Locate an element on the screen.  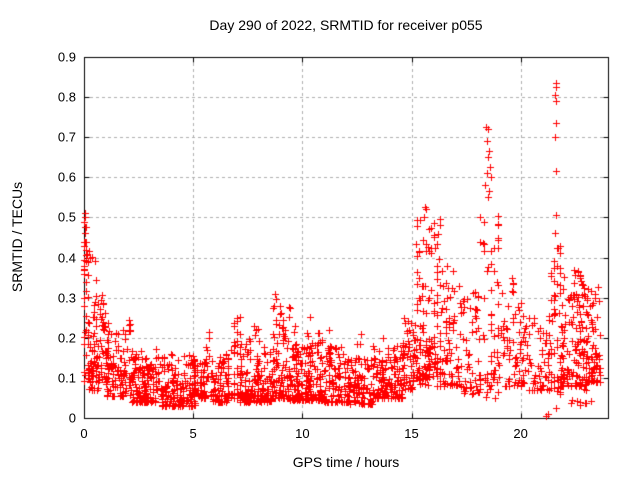
x-tick-label: 5 is located at coordinates (193, 433).